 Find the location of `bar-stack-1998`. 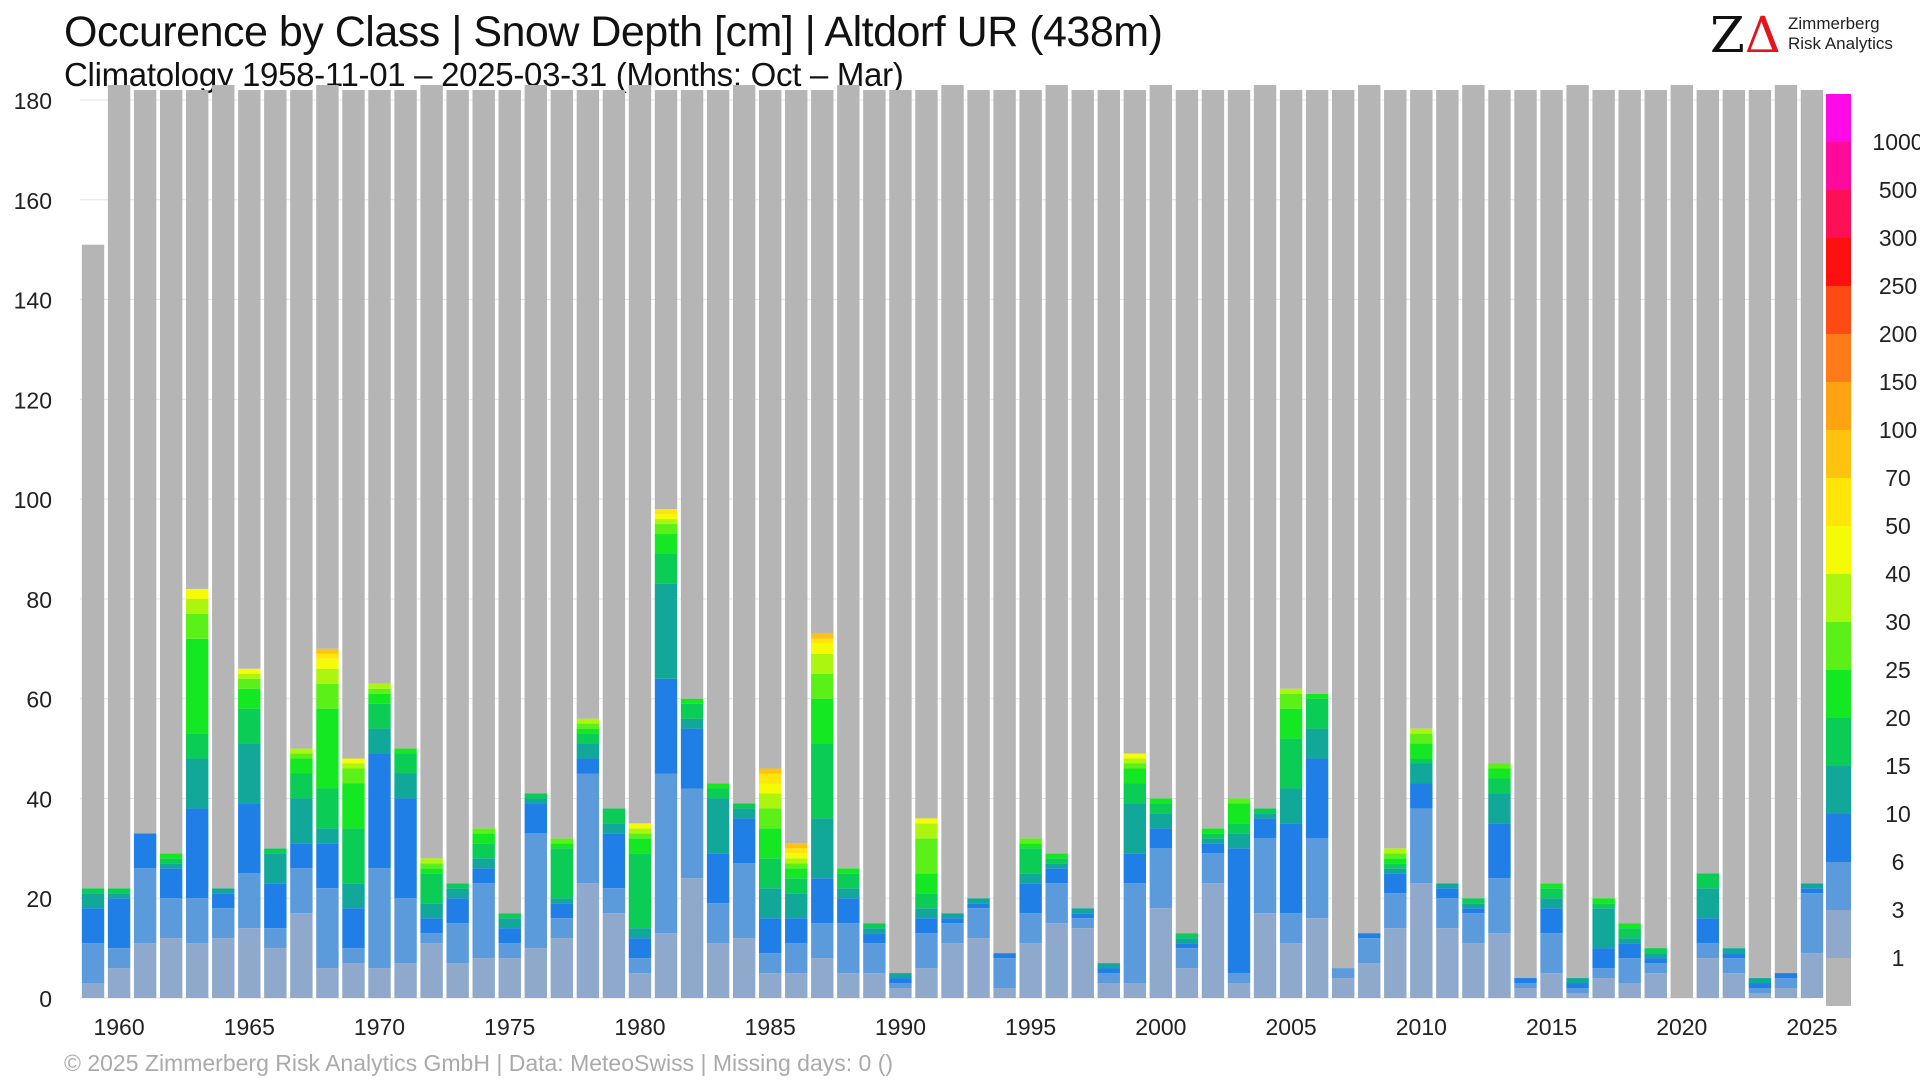

bar-stack-1998 is located at coordinates (1108, 544).